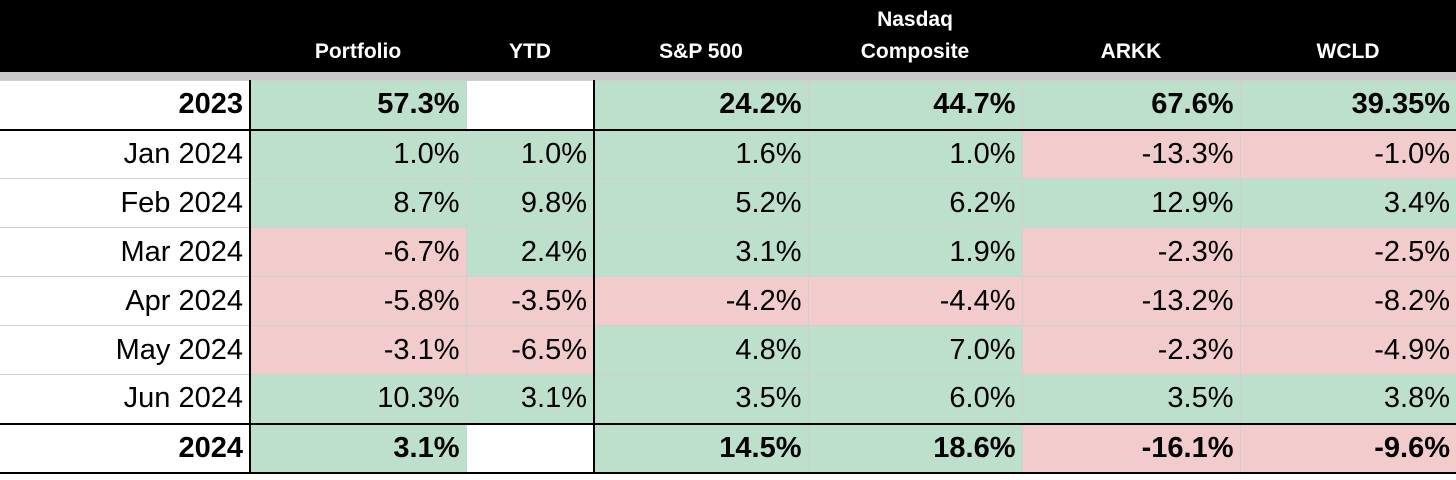 The width and height of the screenshot is (1456, 480). I want to click on table-row: Mar 2024 -6.7% 2.4% 3.1% 1.9% -2.3% -2.5%, so click(728, 252).